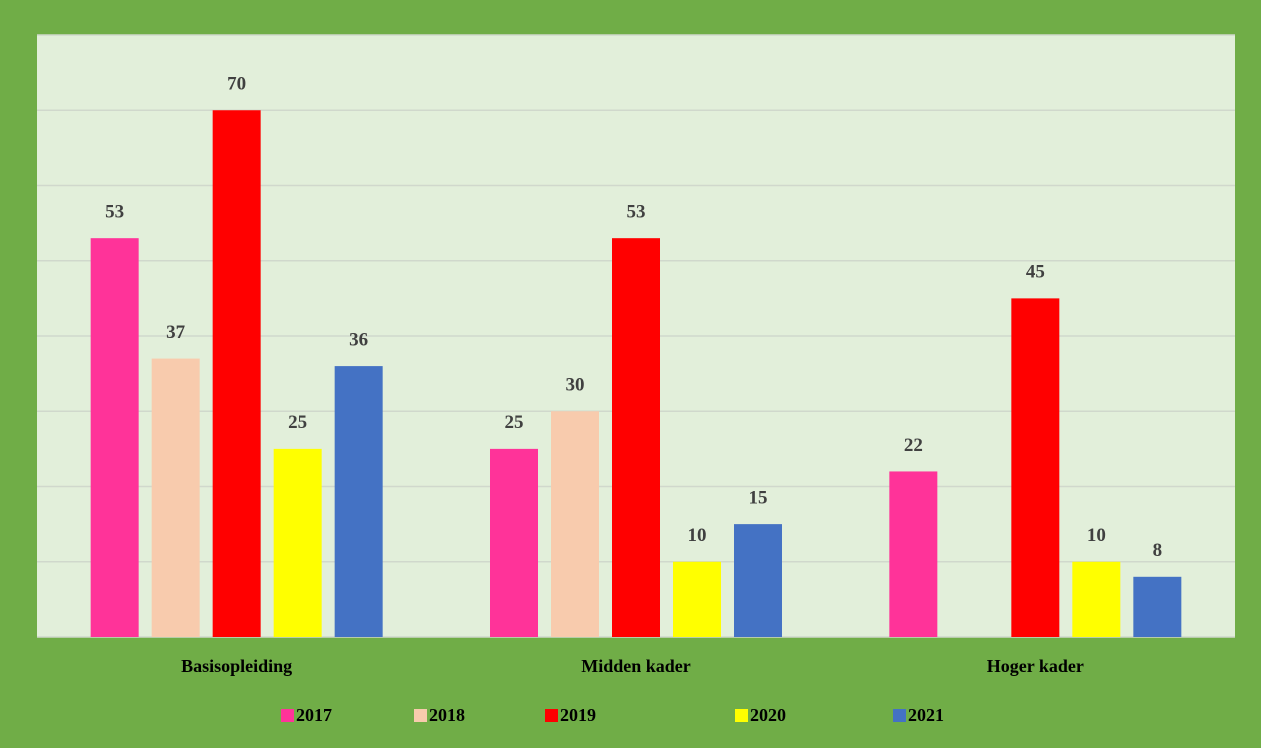 The image size is (1261, 748). I want to click on data-label: 8, so click(1158, 550).